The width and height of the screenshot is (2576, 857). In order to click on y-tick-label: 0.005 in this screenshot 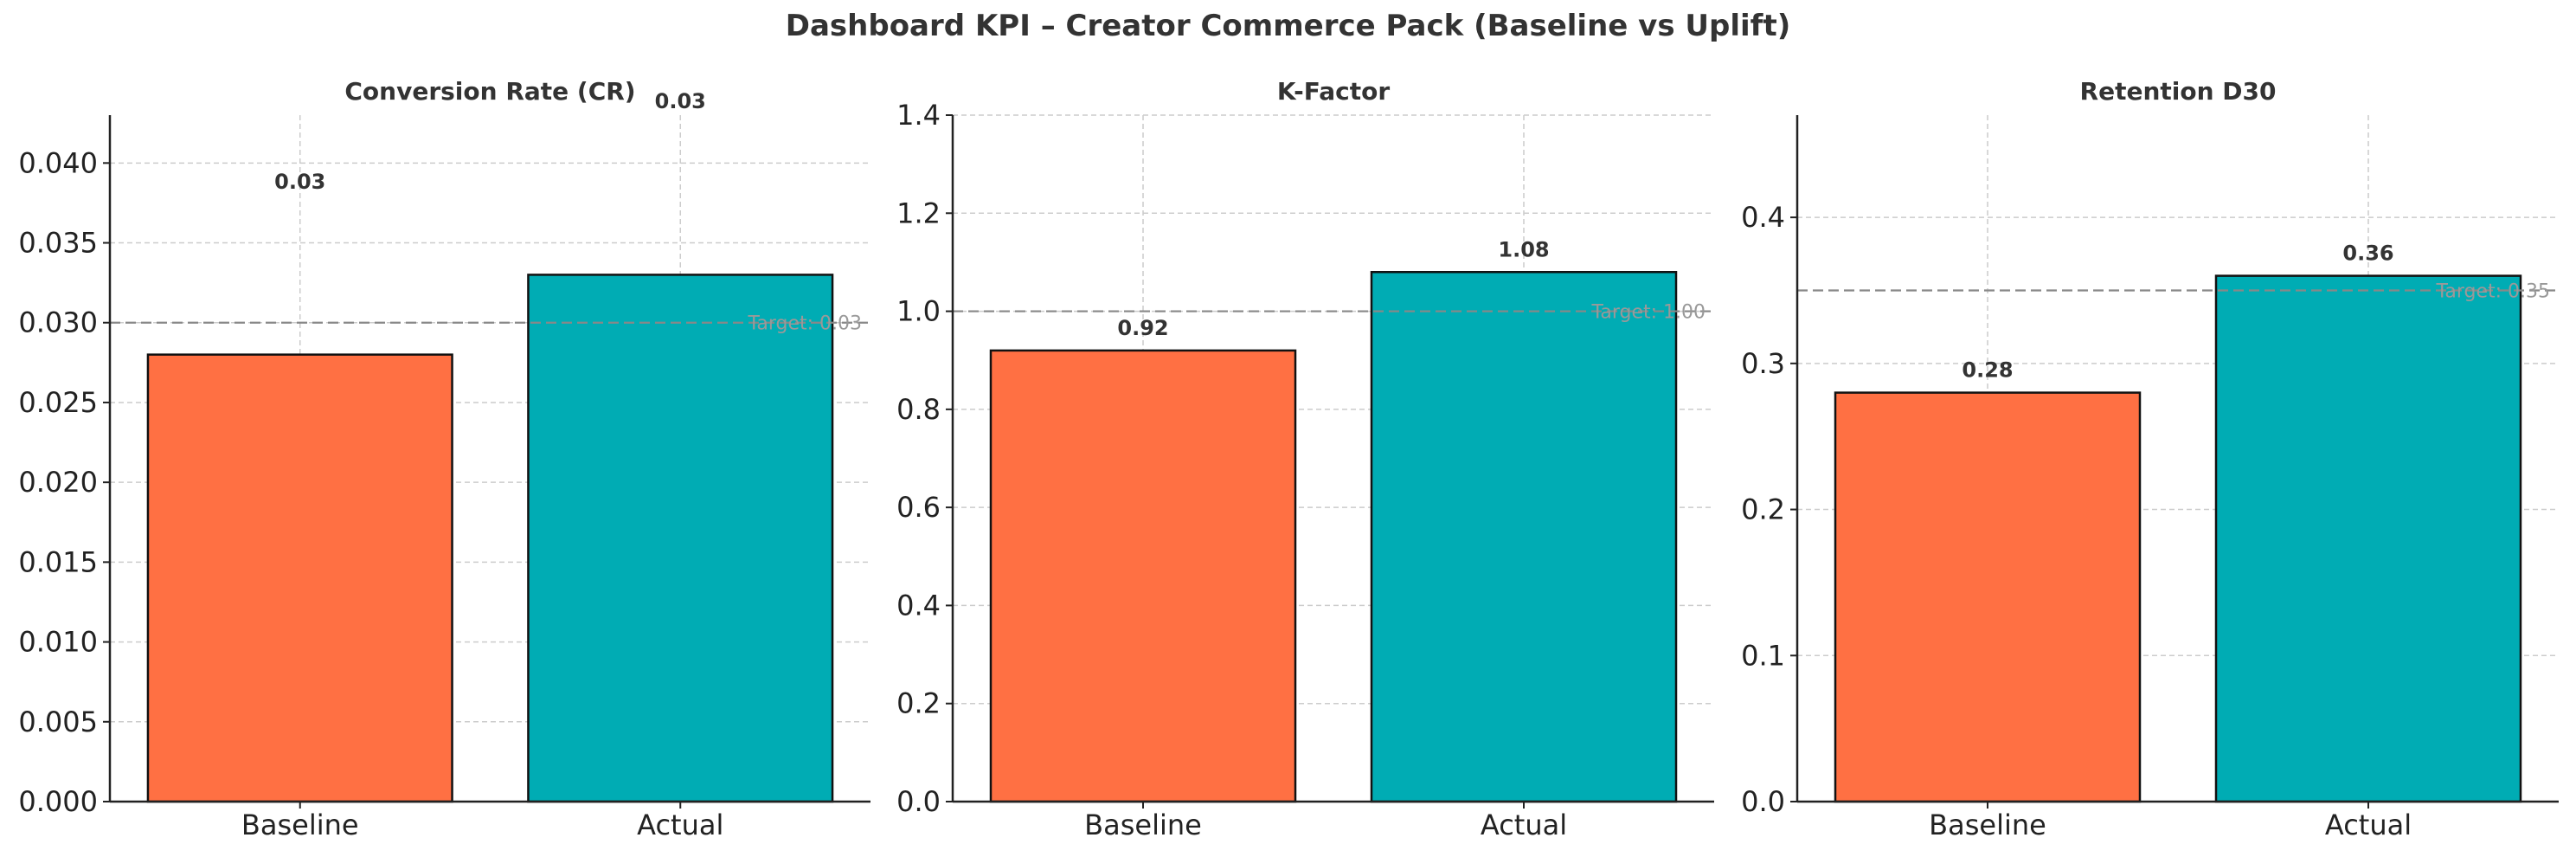, I will do `click(58, 722)`.